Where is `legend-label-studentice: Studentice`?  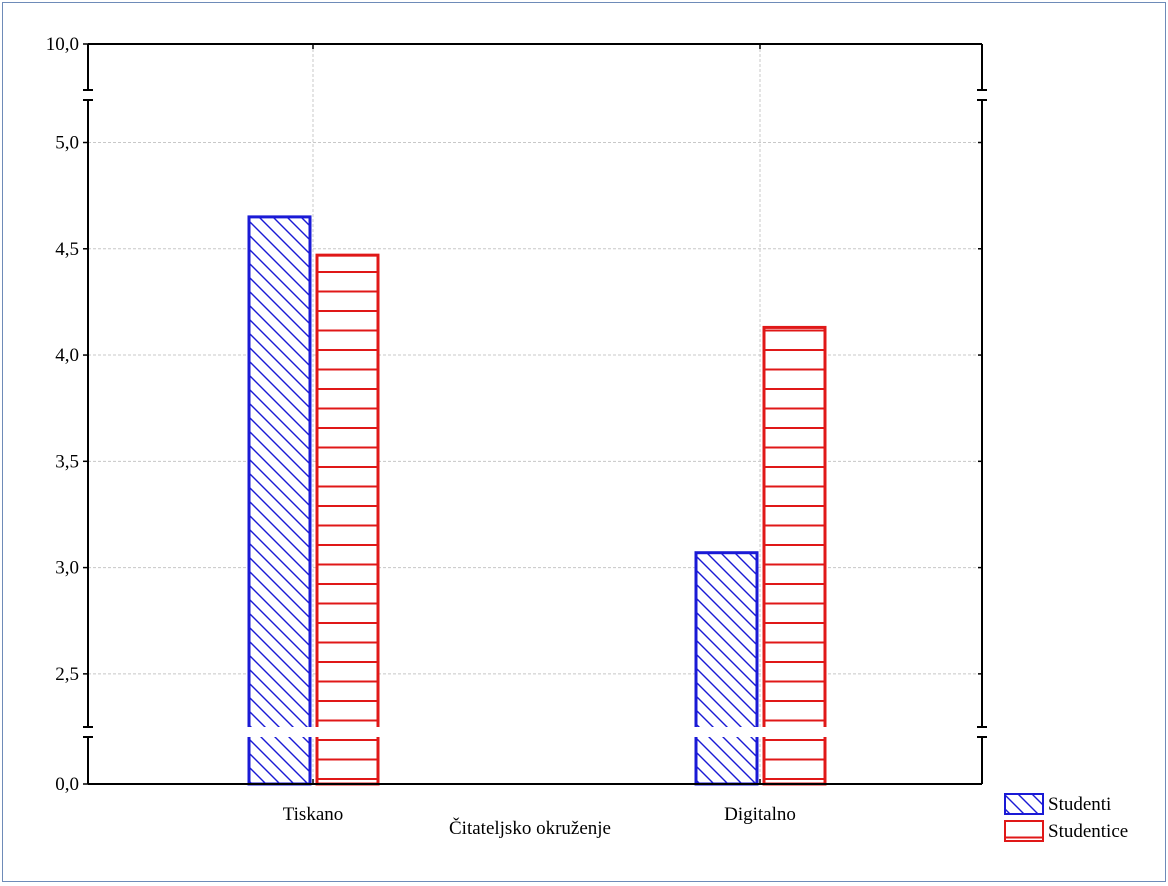 legend-label-studentice: Studentice is located at coordinates (1088, 831).